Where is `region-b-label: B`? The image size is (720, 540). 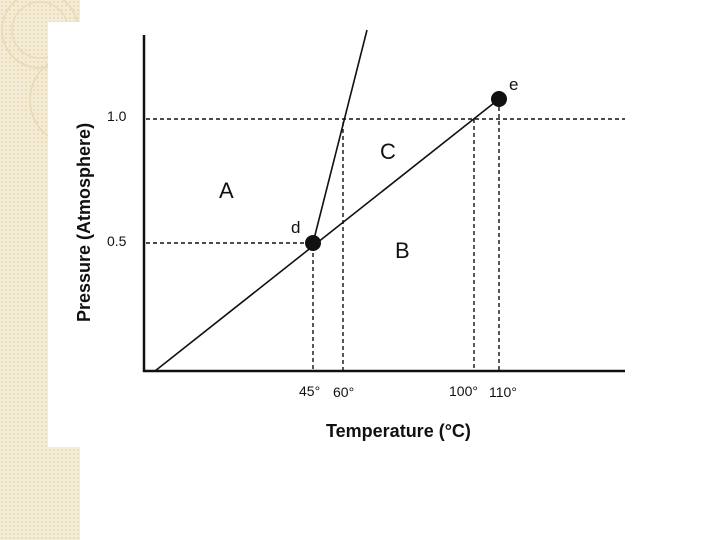 region-b-label: B is located at coordinates (402, 250).